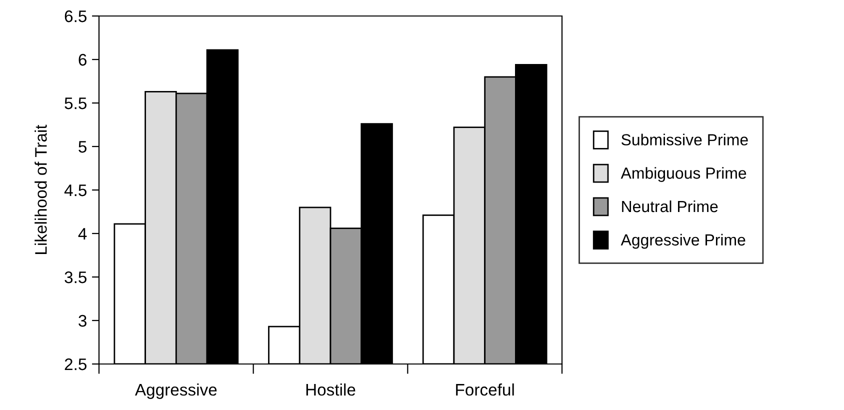  What do you see at coordinates (683, 241) in the screenshot?
I see `legend-label: Aggressive Prime` at bounding box center [683, 241].